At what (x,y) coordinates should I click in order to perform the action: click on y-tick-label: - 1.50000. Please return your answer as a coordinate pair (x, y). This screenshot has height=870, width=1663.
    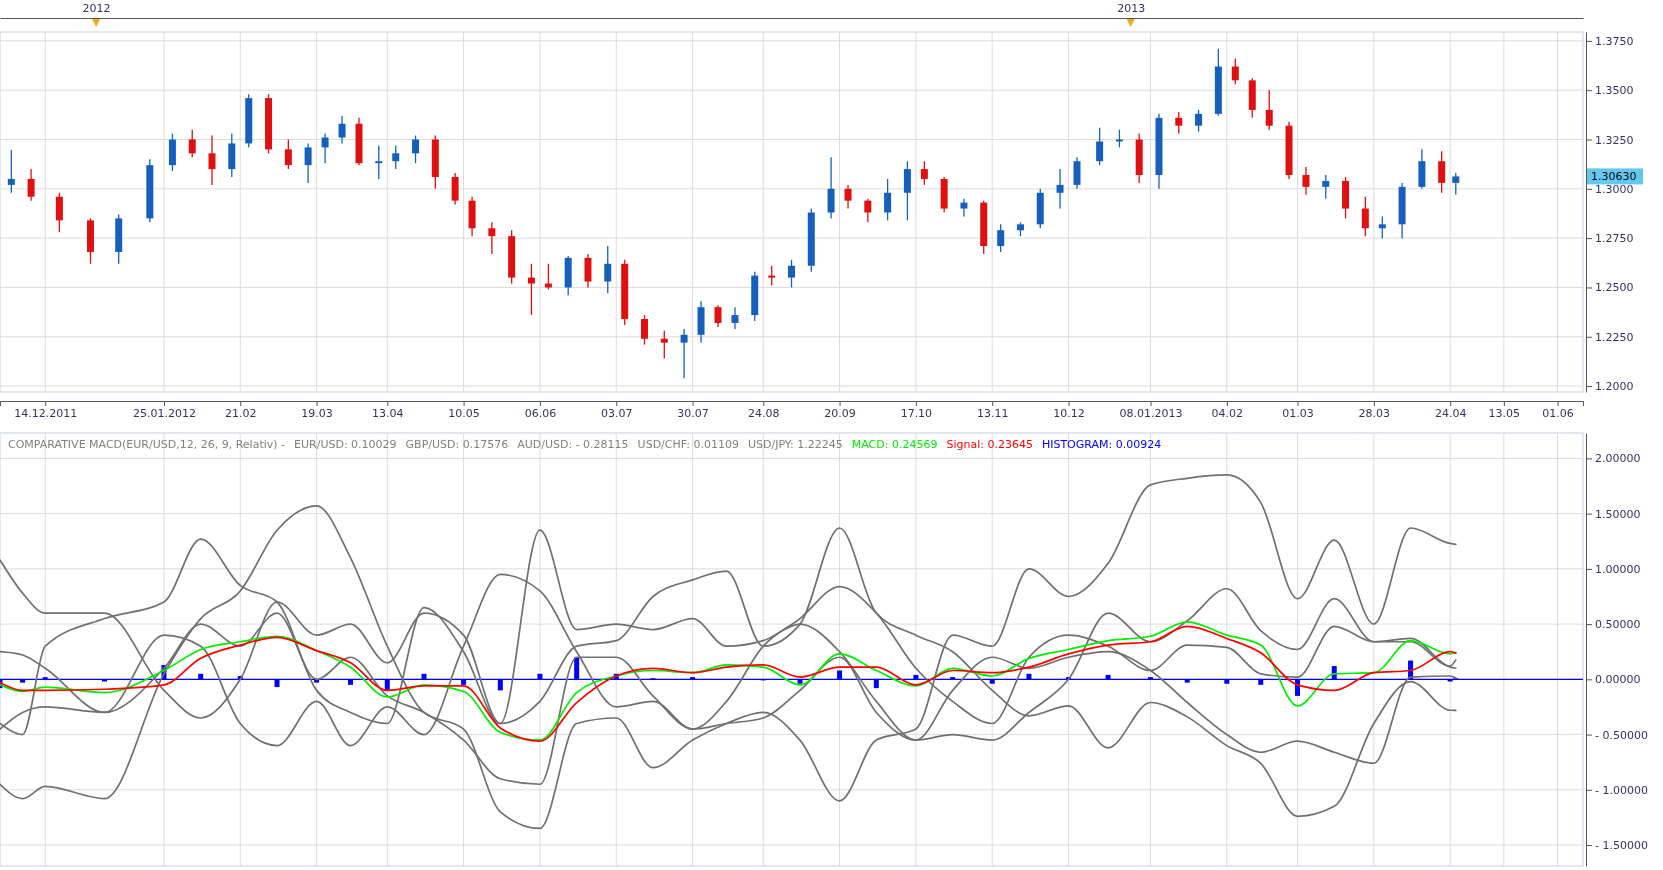
    Looking at the image, I should click on (1621, 846).